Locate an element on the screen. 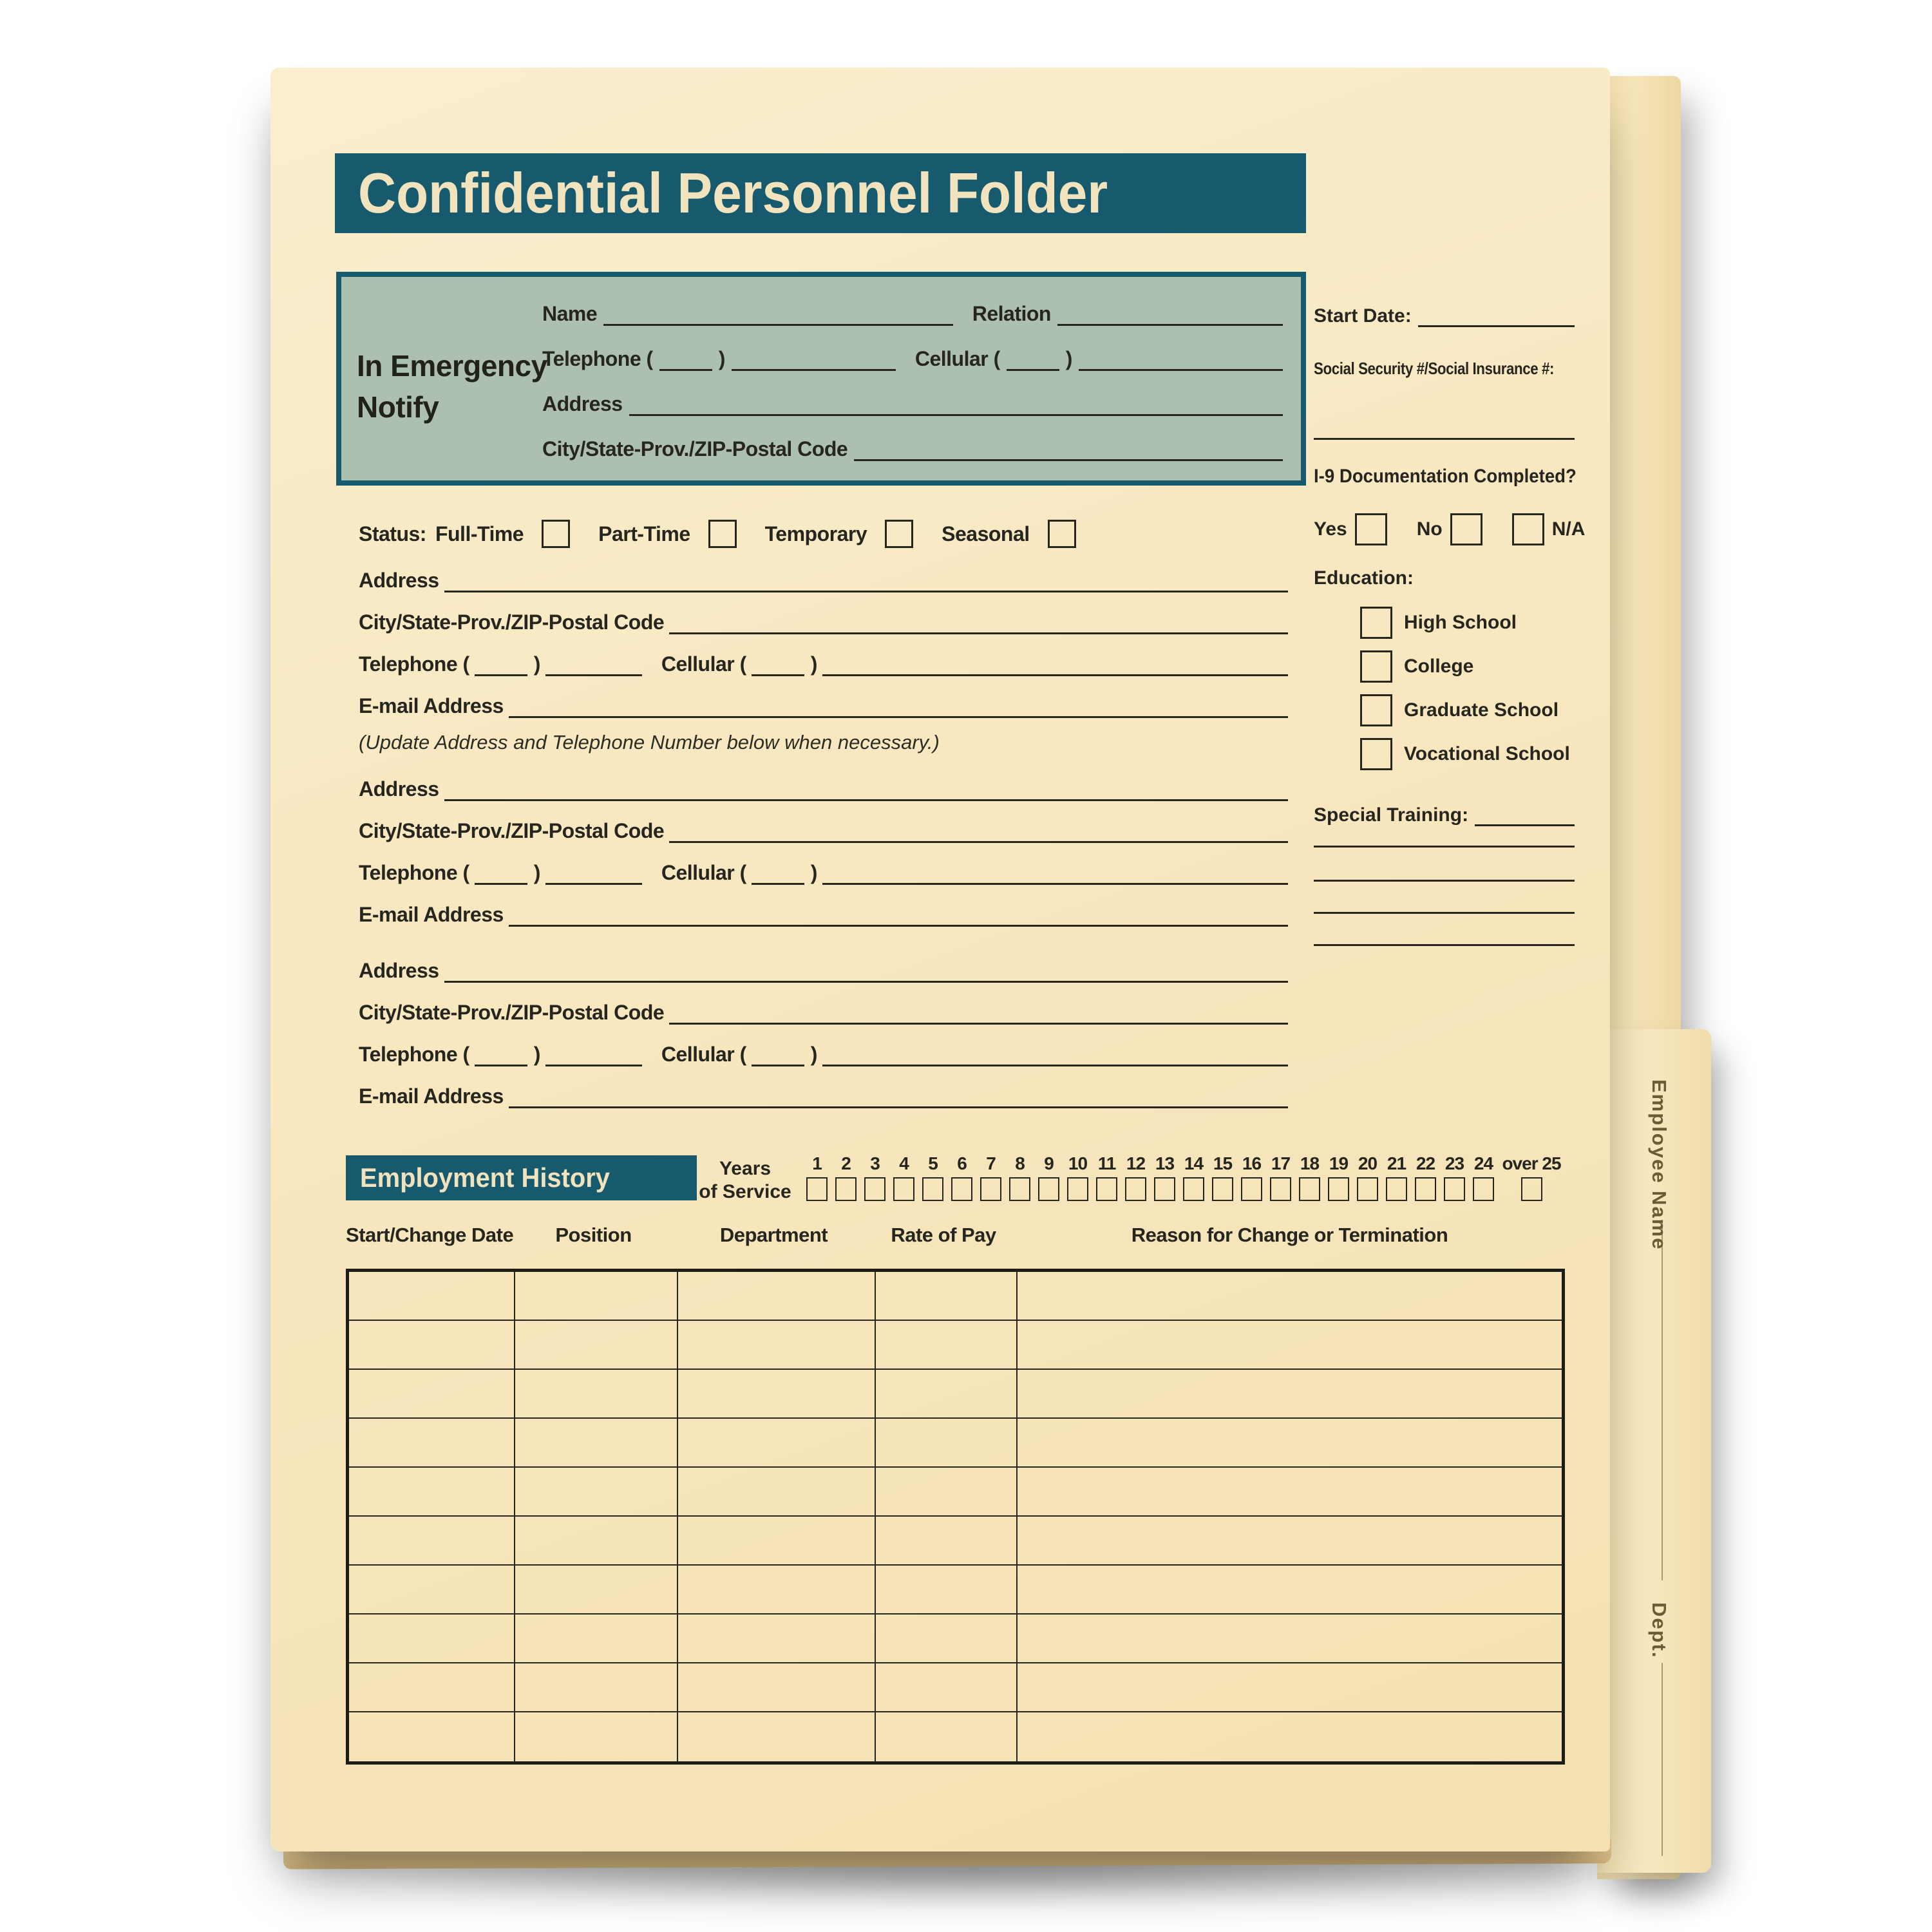 This screenshot has width=1932, height=1932. i9-na-checkbox is located at coordinates (1527, 529).